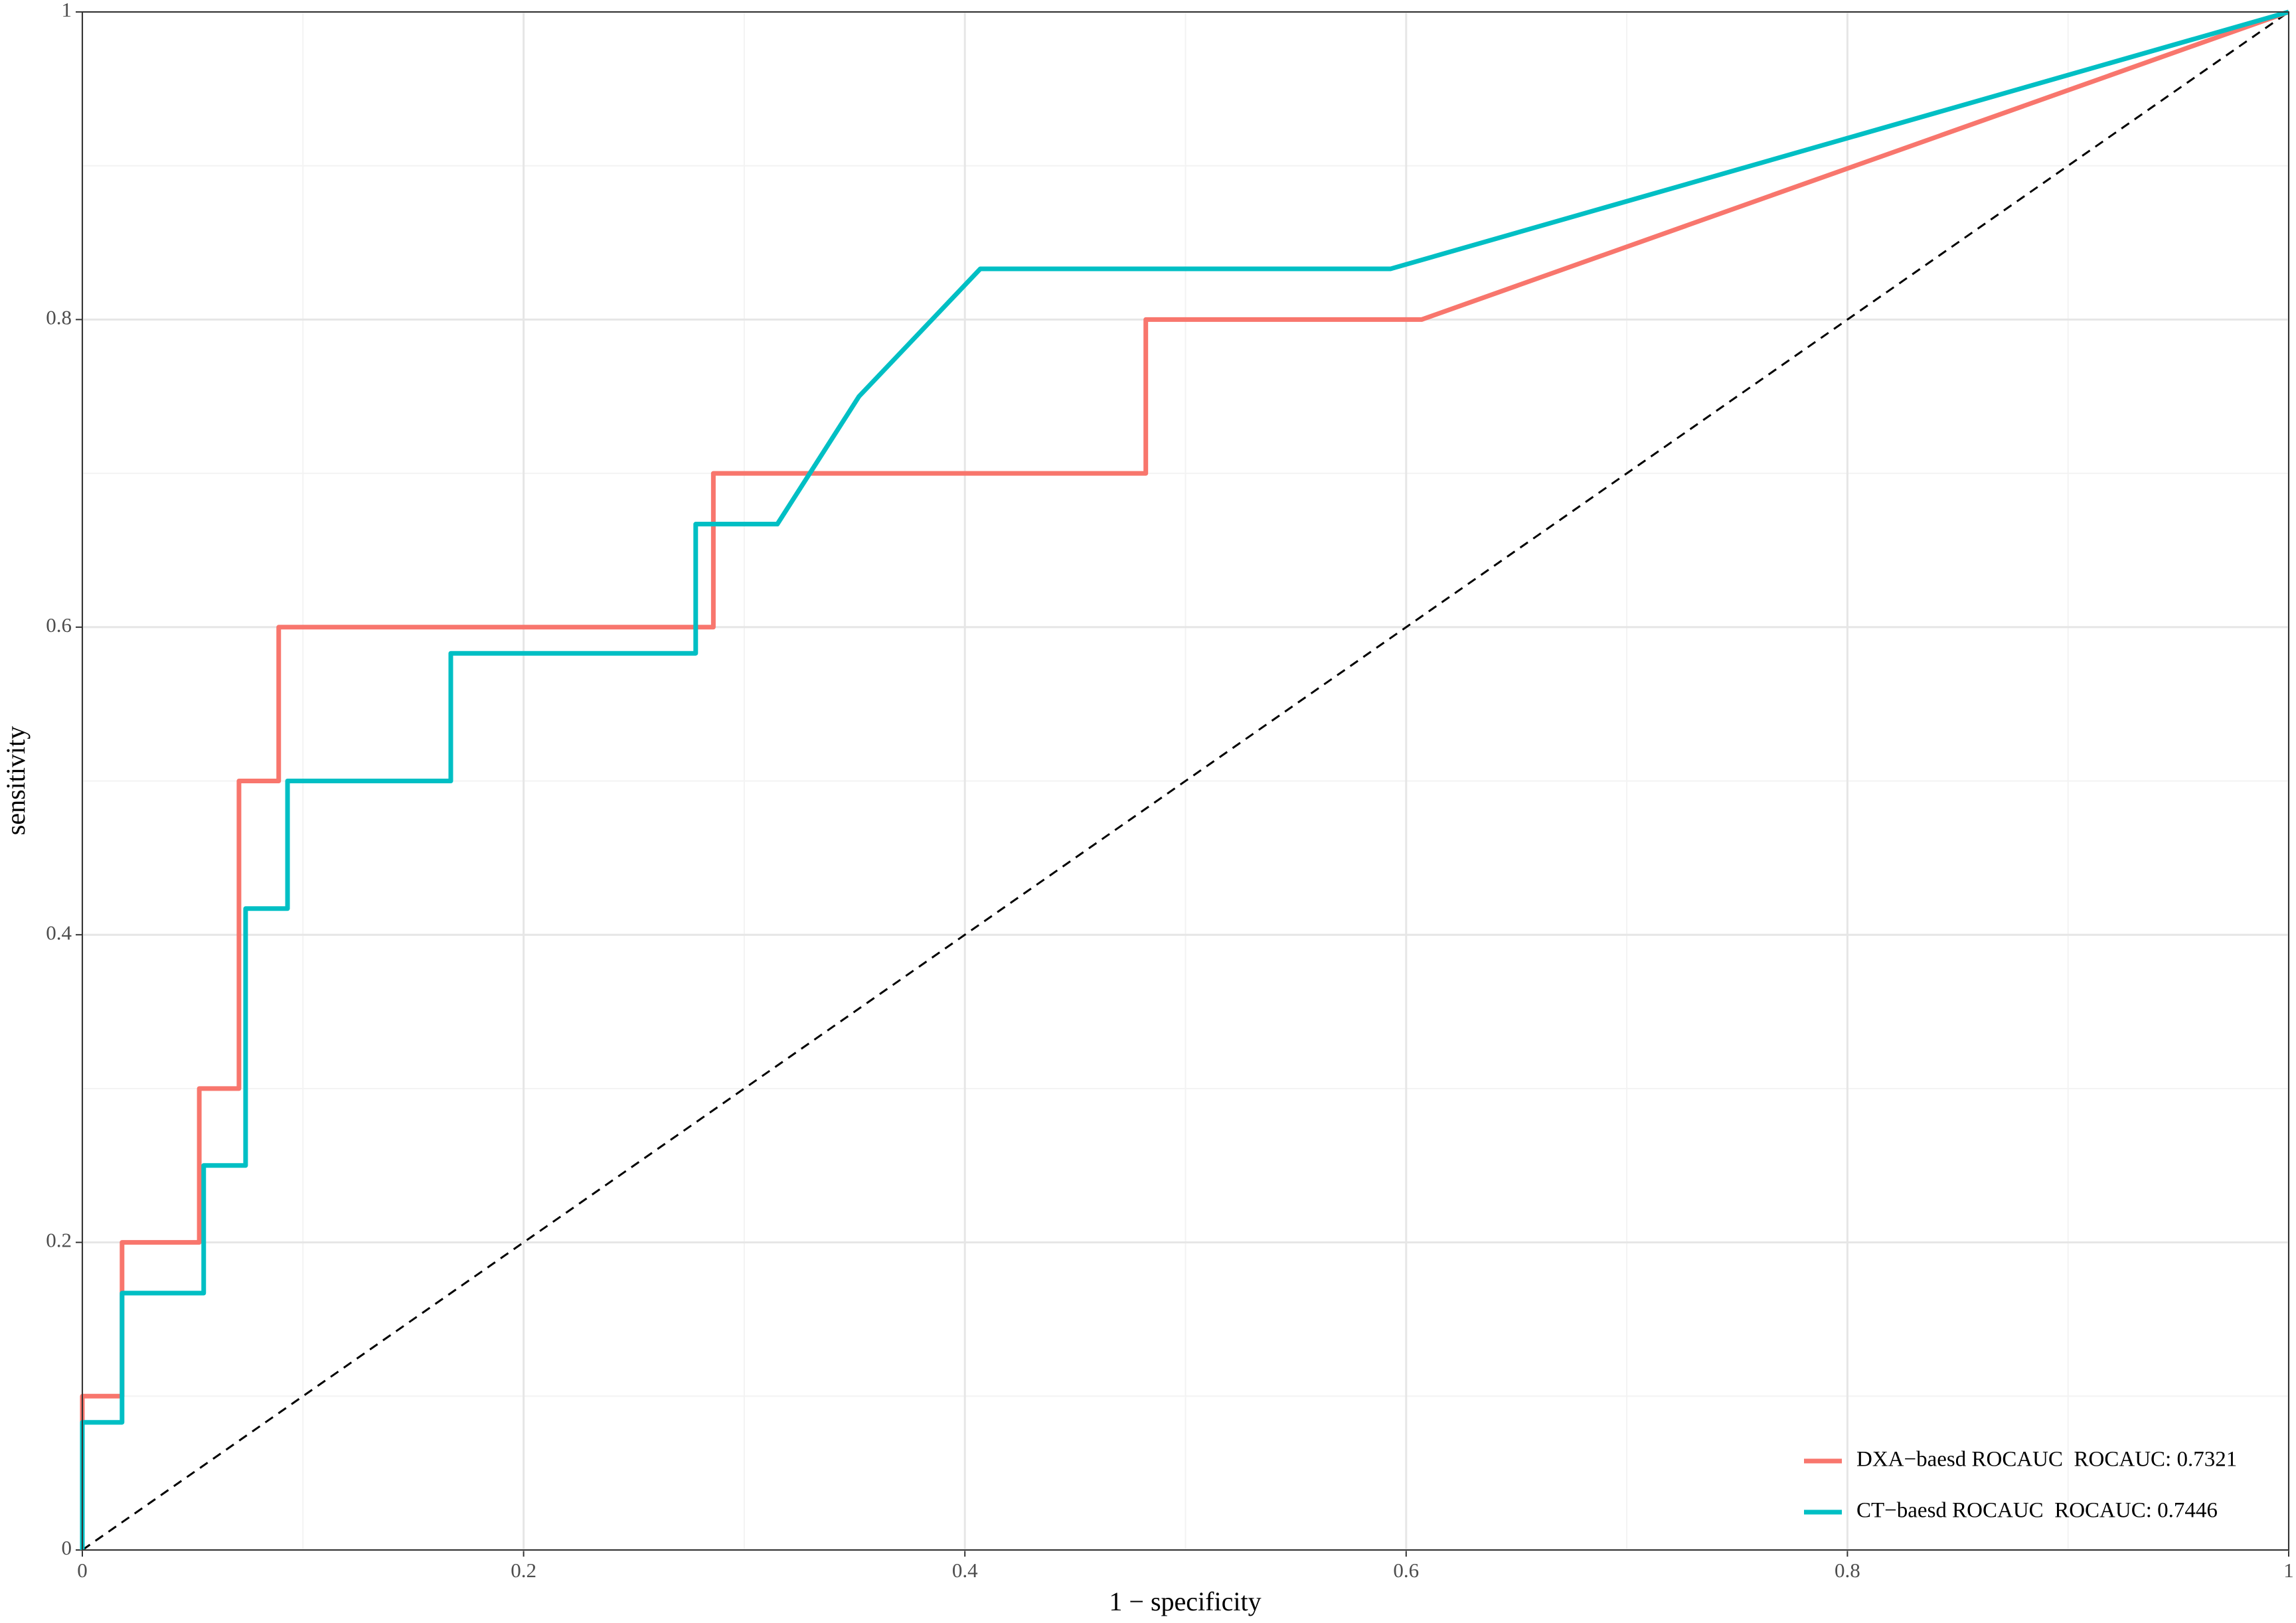 This screenshot has height=1623, width=2296. I want to click on legend-label: DXA−baesd ROCAUC ROCAUC: 0.7321, so click(2047, 1460).